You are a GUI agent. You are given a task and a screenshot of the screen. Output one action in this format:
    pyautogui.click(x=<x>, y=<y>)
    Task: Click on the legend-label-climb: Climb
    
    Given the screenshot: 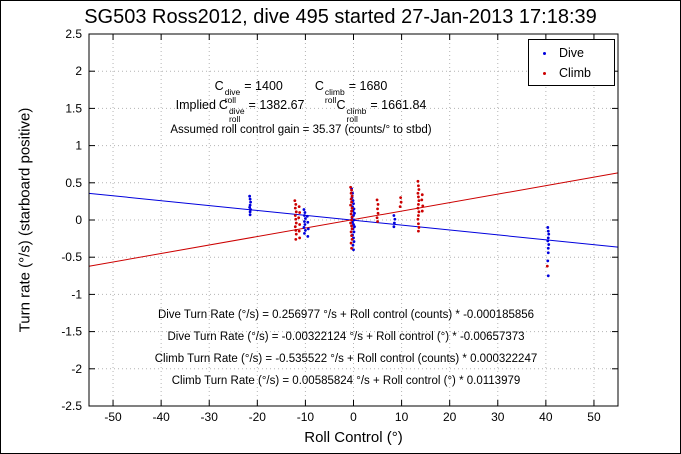 What is the action you would take?
    pyautogui.click(x=575, y=72)
    